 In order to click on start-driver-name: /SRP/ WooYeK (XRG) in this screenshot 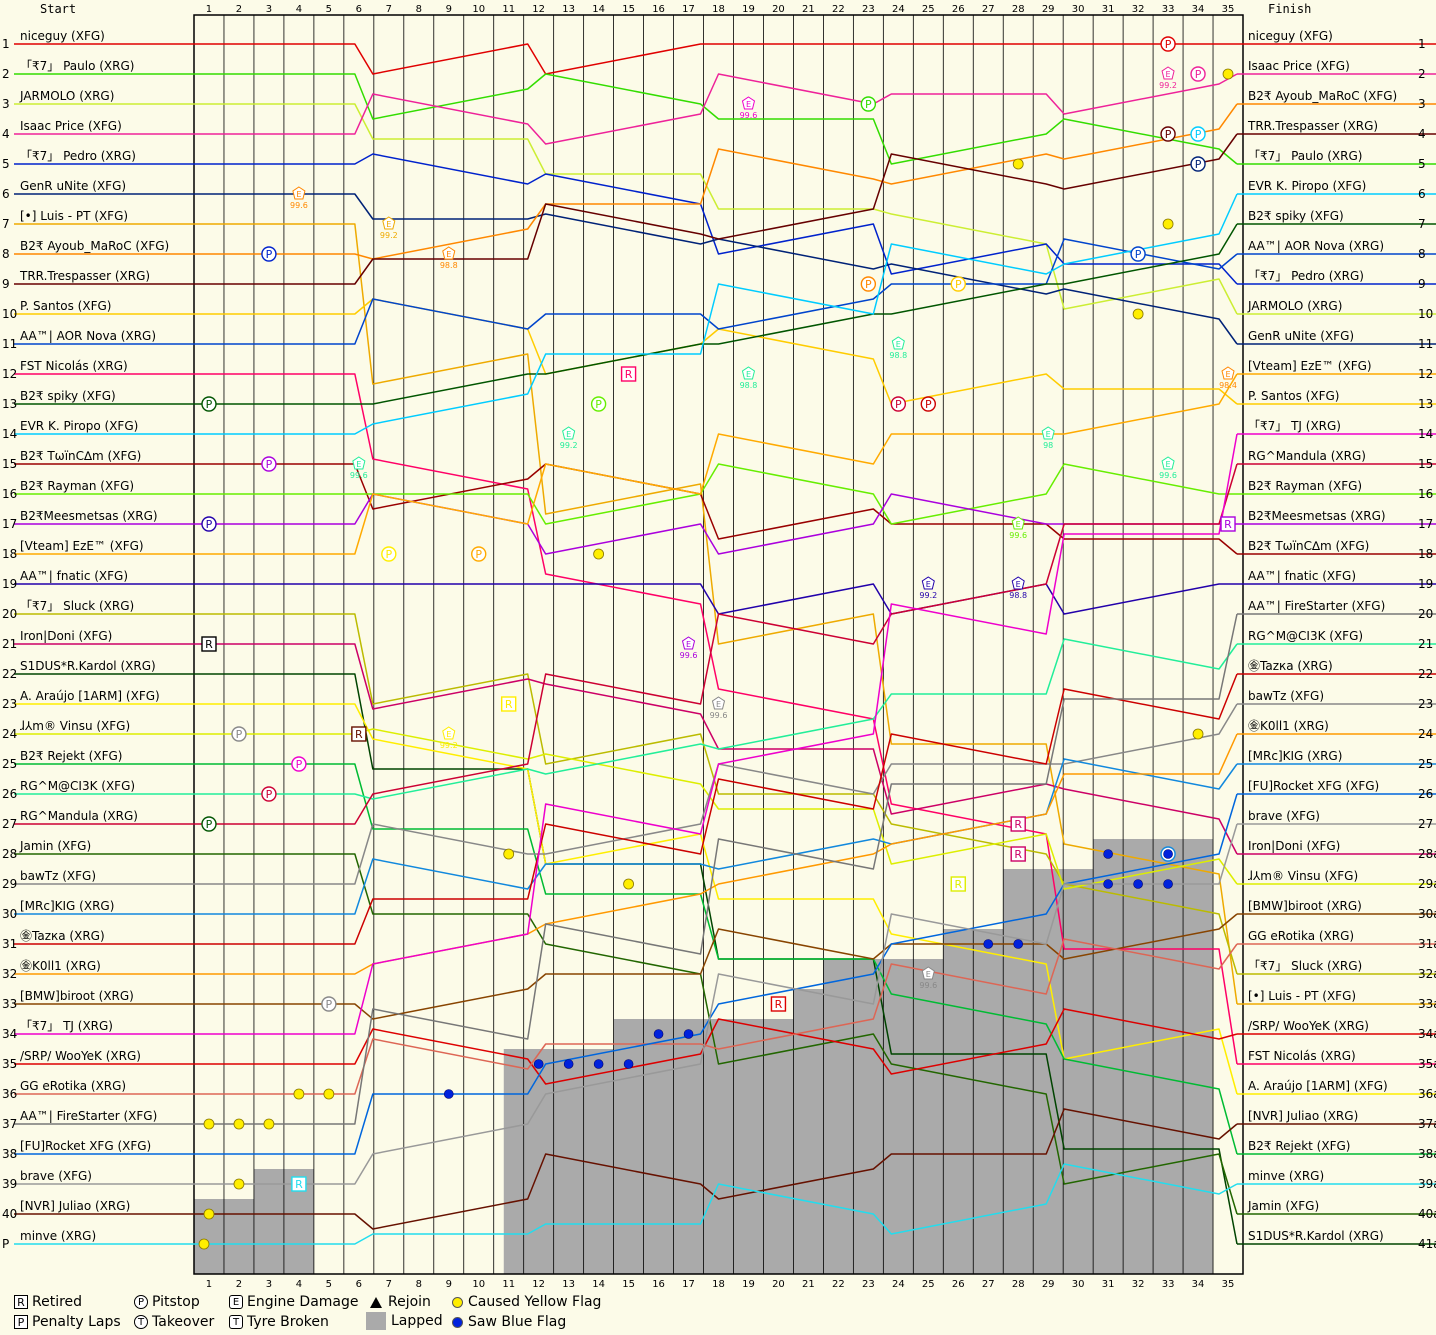, I will do `click(80, 1056)`.